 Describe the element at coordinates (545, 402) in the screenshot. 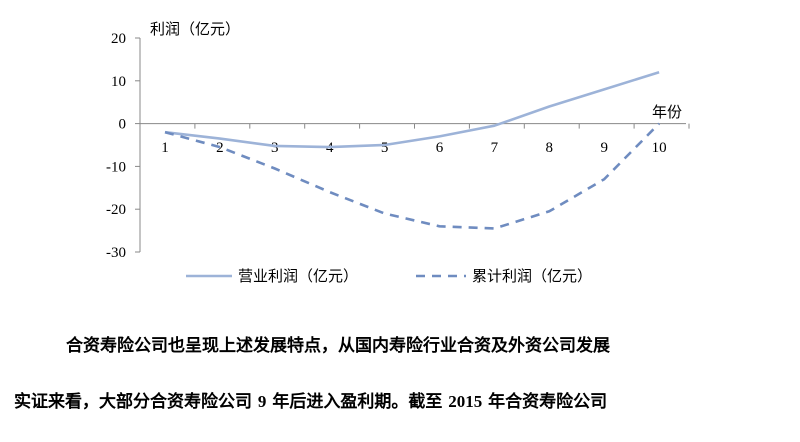

I see `paragraph-text: 年合资寿险公司` at that location.